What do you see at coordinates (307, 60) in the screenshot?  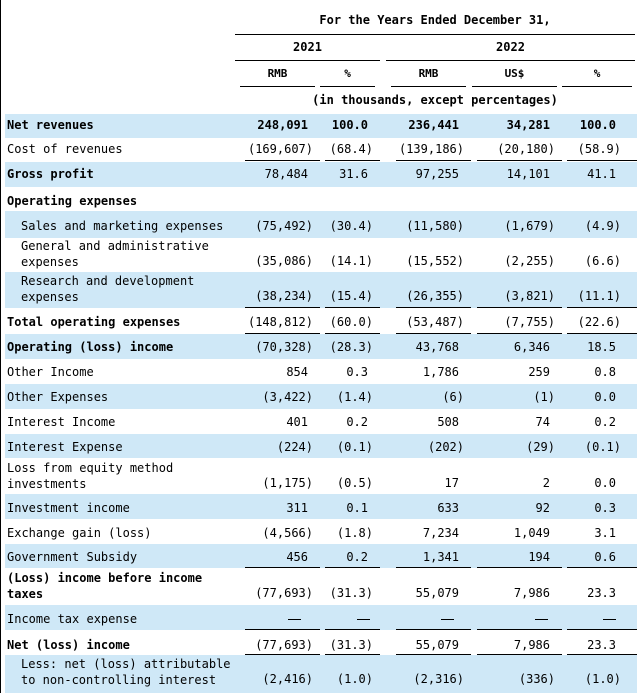 I see `year-2021-rule` at bounding box center [307, 60].